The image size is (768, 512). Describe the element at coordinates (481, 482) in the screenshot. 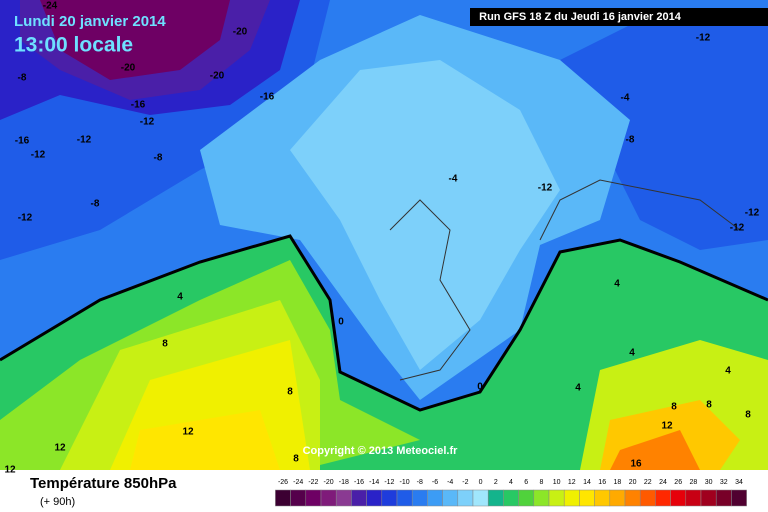

I see `scale-tick-label: 0` at that location.